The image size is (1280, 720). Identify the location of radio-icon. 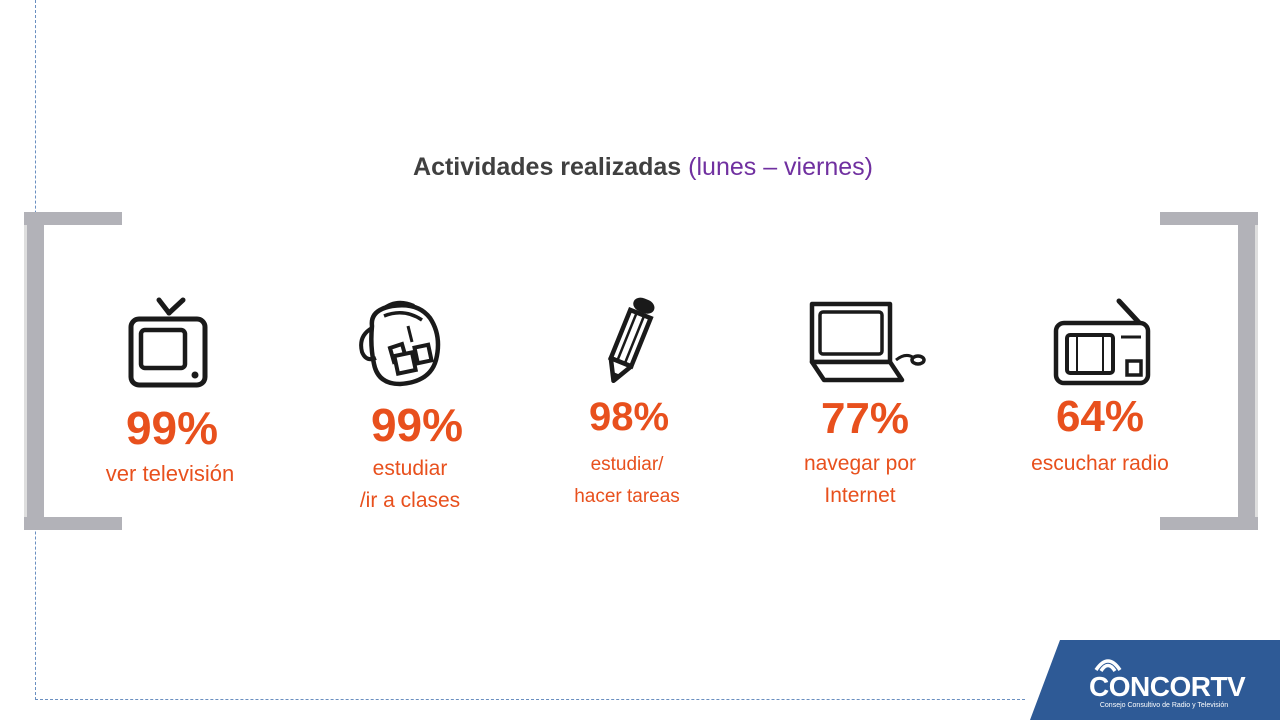
(1103, 341).